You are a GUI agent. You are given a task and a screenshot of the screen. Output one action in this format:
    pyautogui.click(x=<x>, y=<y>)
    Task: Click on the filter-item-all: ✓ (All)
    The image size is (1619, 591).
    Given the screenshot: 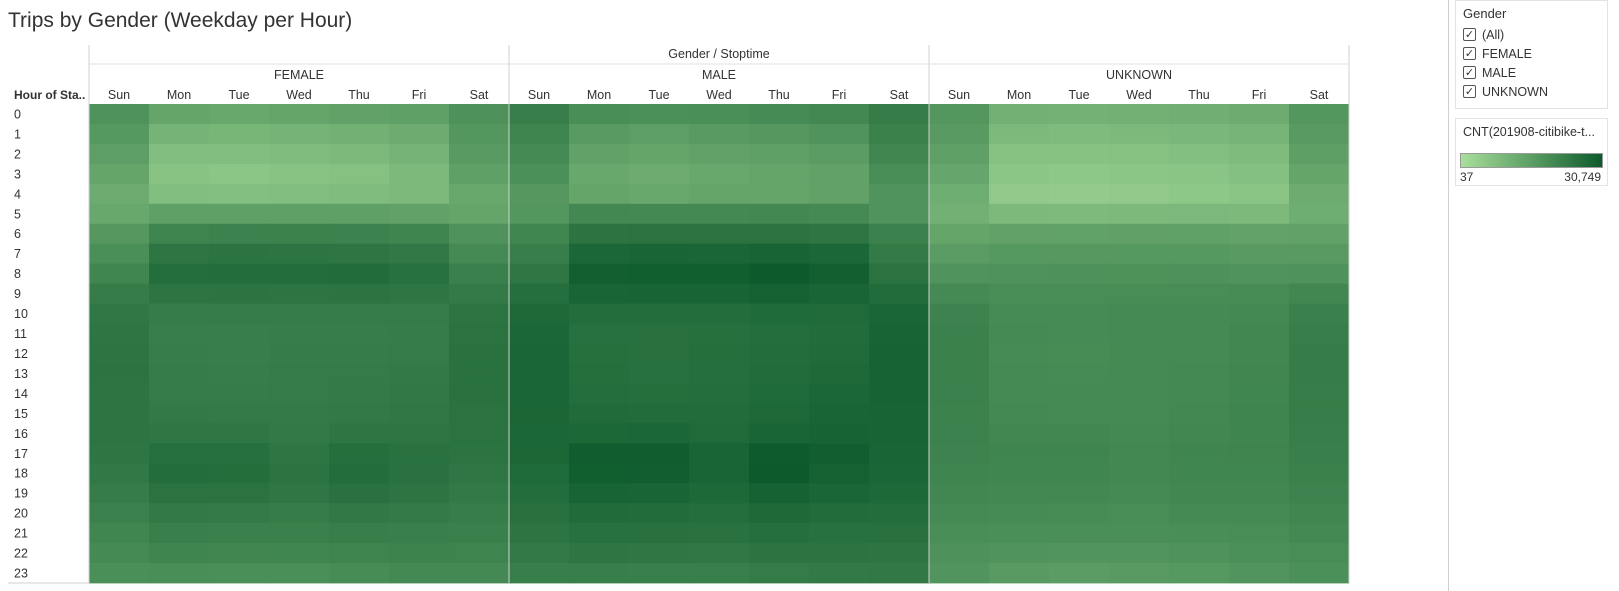 What is the action you would take?
    pyautogui.click(x=1531, y=34)
    